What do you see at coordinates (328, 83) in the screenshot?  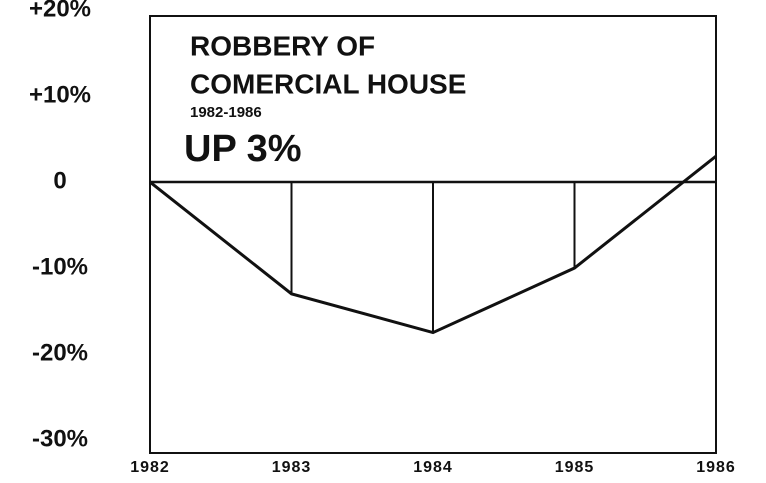 I see `chart-title-line: COMERCIAL HOUSE` at bounding box center [328, 83].